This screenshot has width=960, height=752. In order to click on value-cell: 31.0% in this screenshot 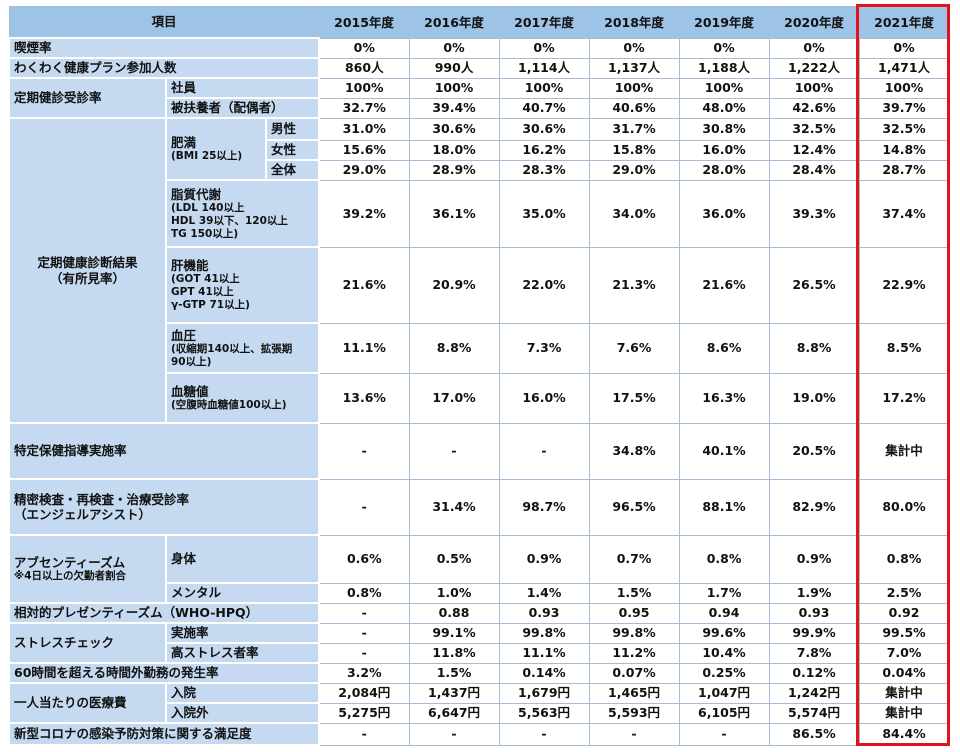, I will do `click(364, 129)`.